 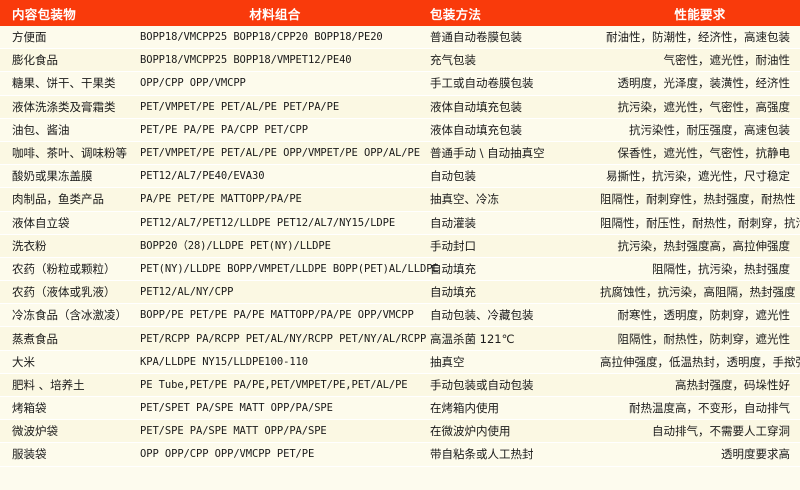 I want to click on cell-performance: 抗腐蚀性，抗污染，高阻隔，热封强度, so click(x=698, y=292).